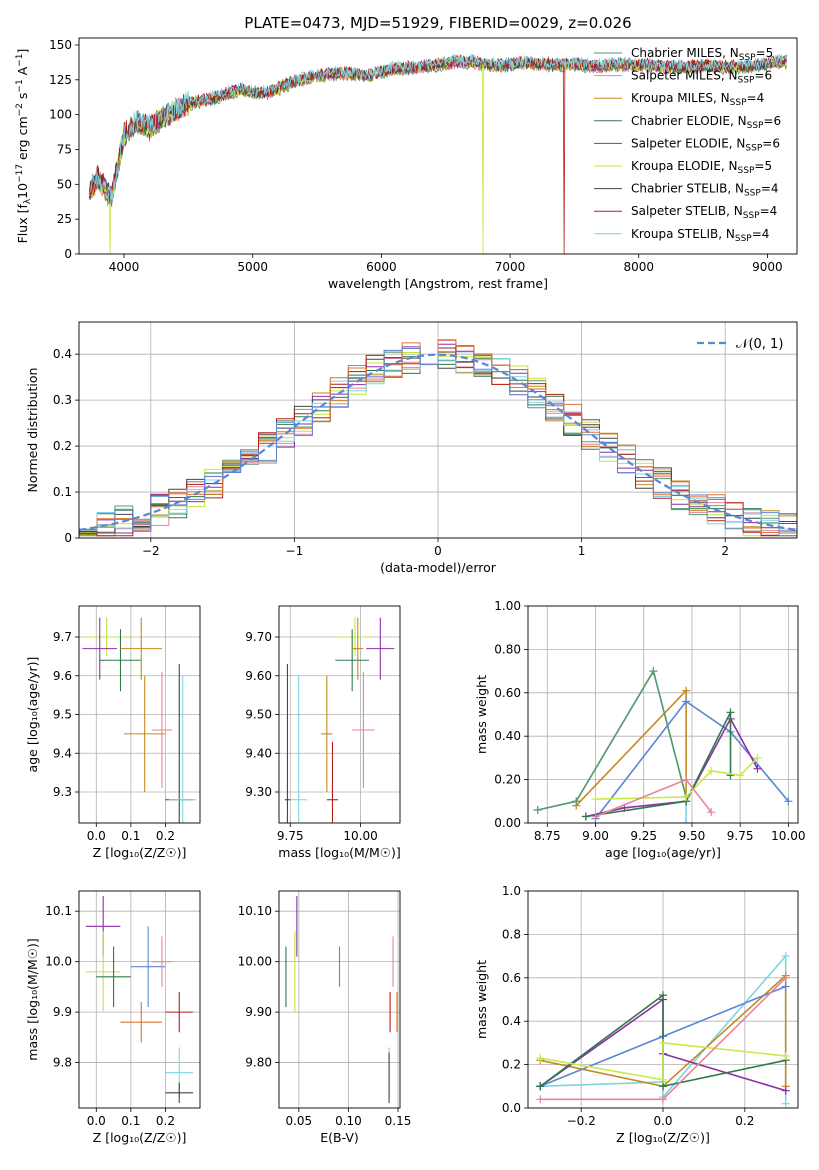 The image size is (819, 1170). I want to click on normal-reference-curve, so click(438, 442).